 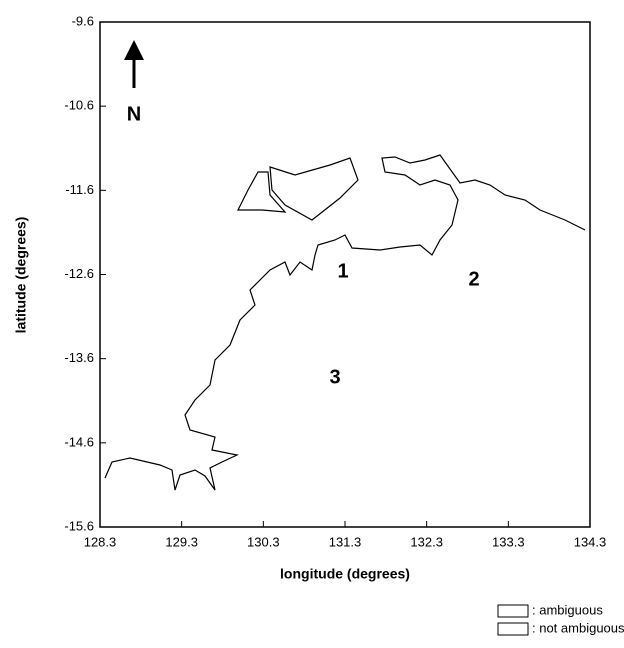 What do you see at coordinates (79, 273) in the screenshot?
I see `y-tick-label: -12.6` at bounding box center [79, 273].